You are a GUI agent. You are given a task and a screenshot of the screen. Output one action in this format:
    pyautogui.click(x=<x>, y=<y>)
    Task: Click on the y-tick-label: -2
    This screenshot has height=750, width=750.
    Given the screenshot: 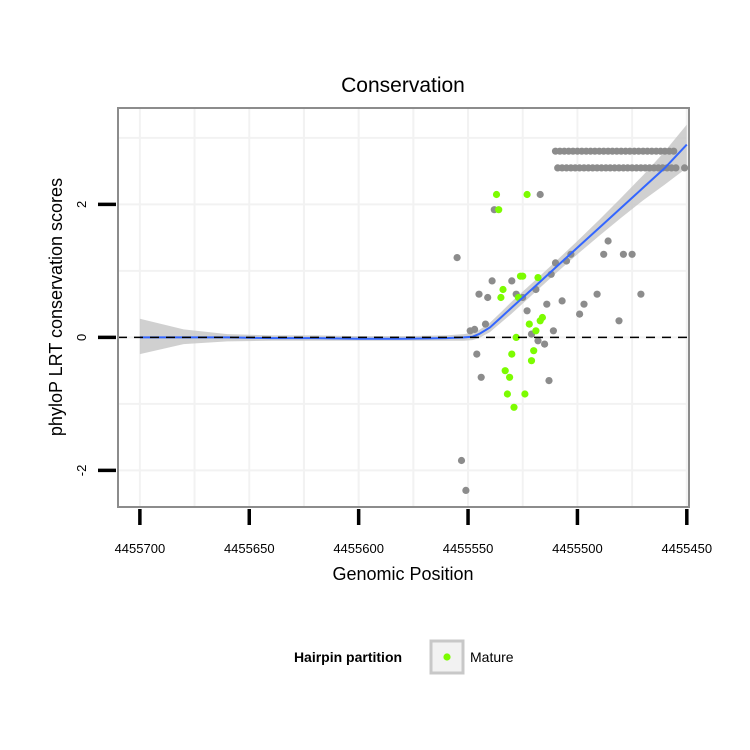 What is the action you would take?
    pyautogui.click(x=81, y=471)
    